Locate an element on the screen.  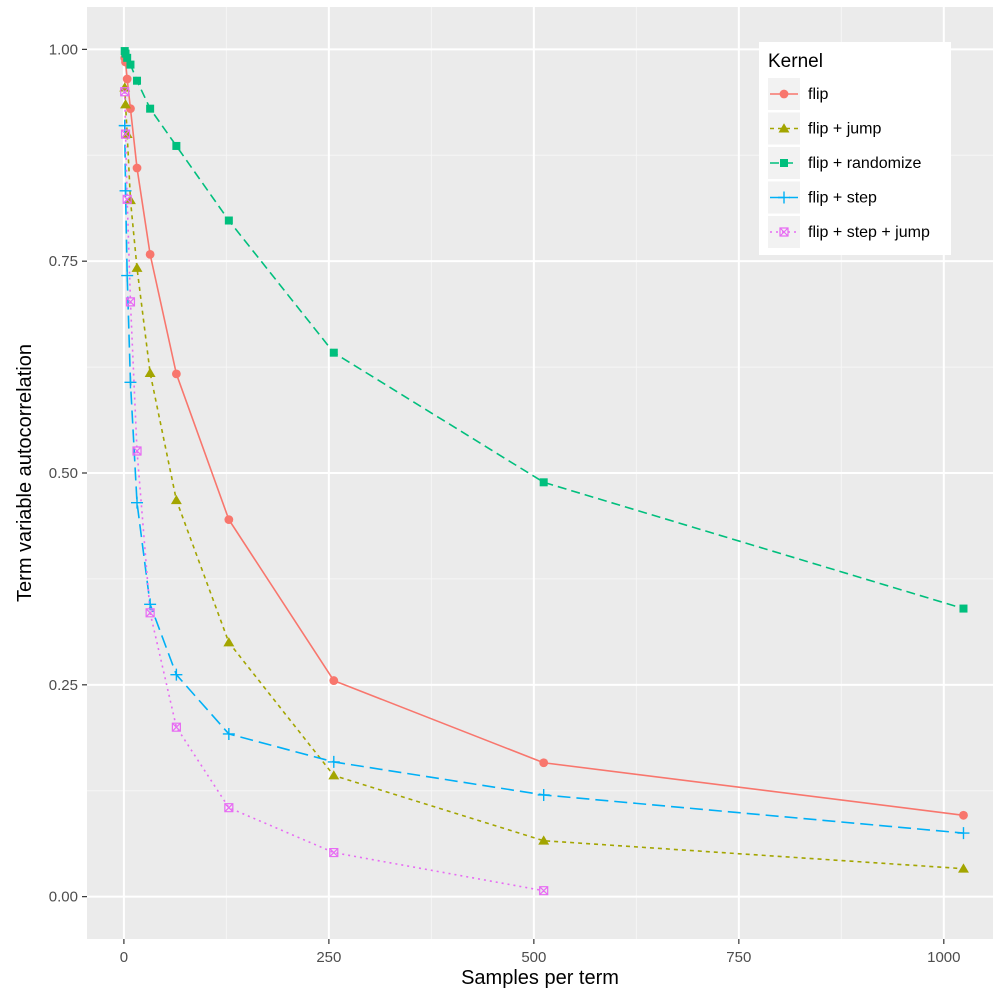
x-axis-title: Samples per term is located at coordinates (540, 978).